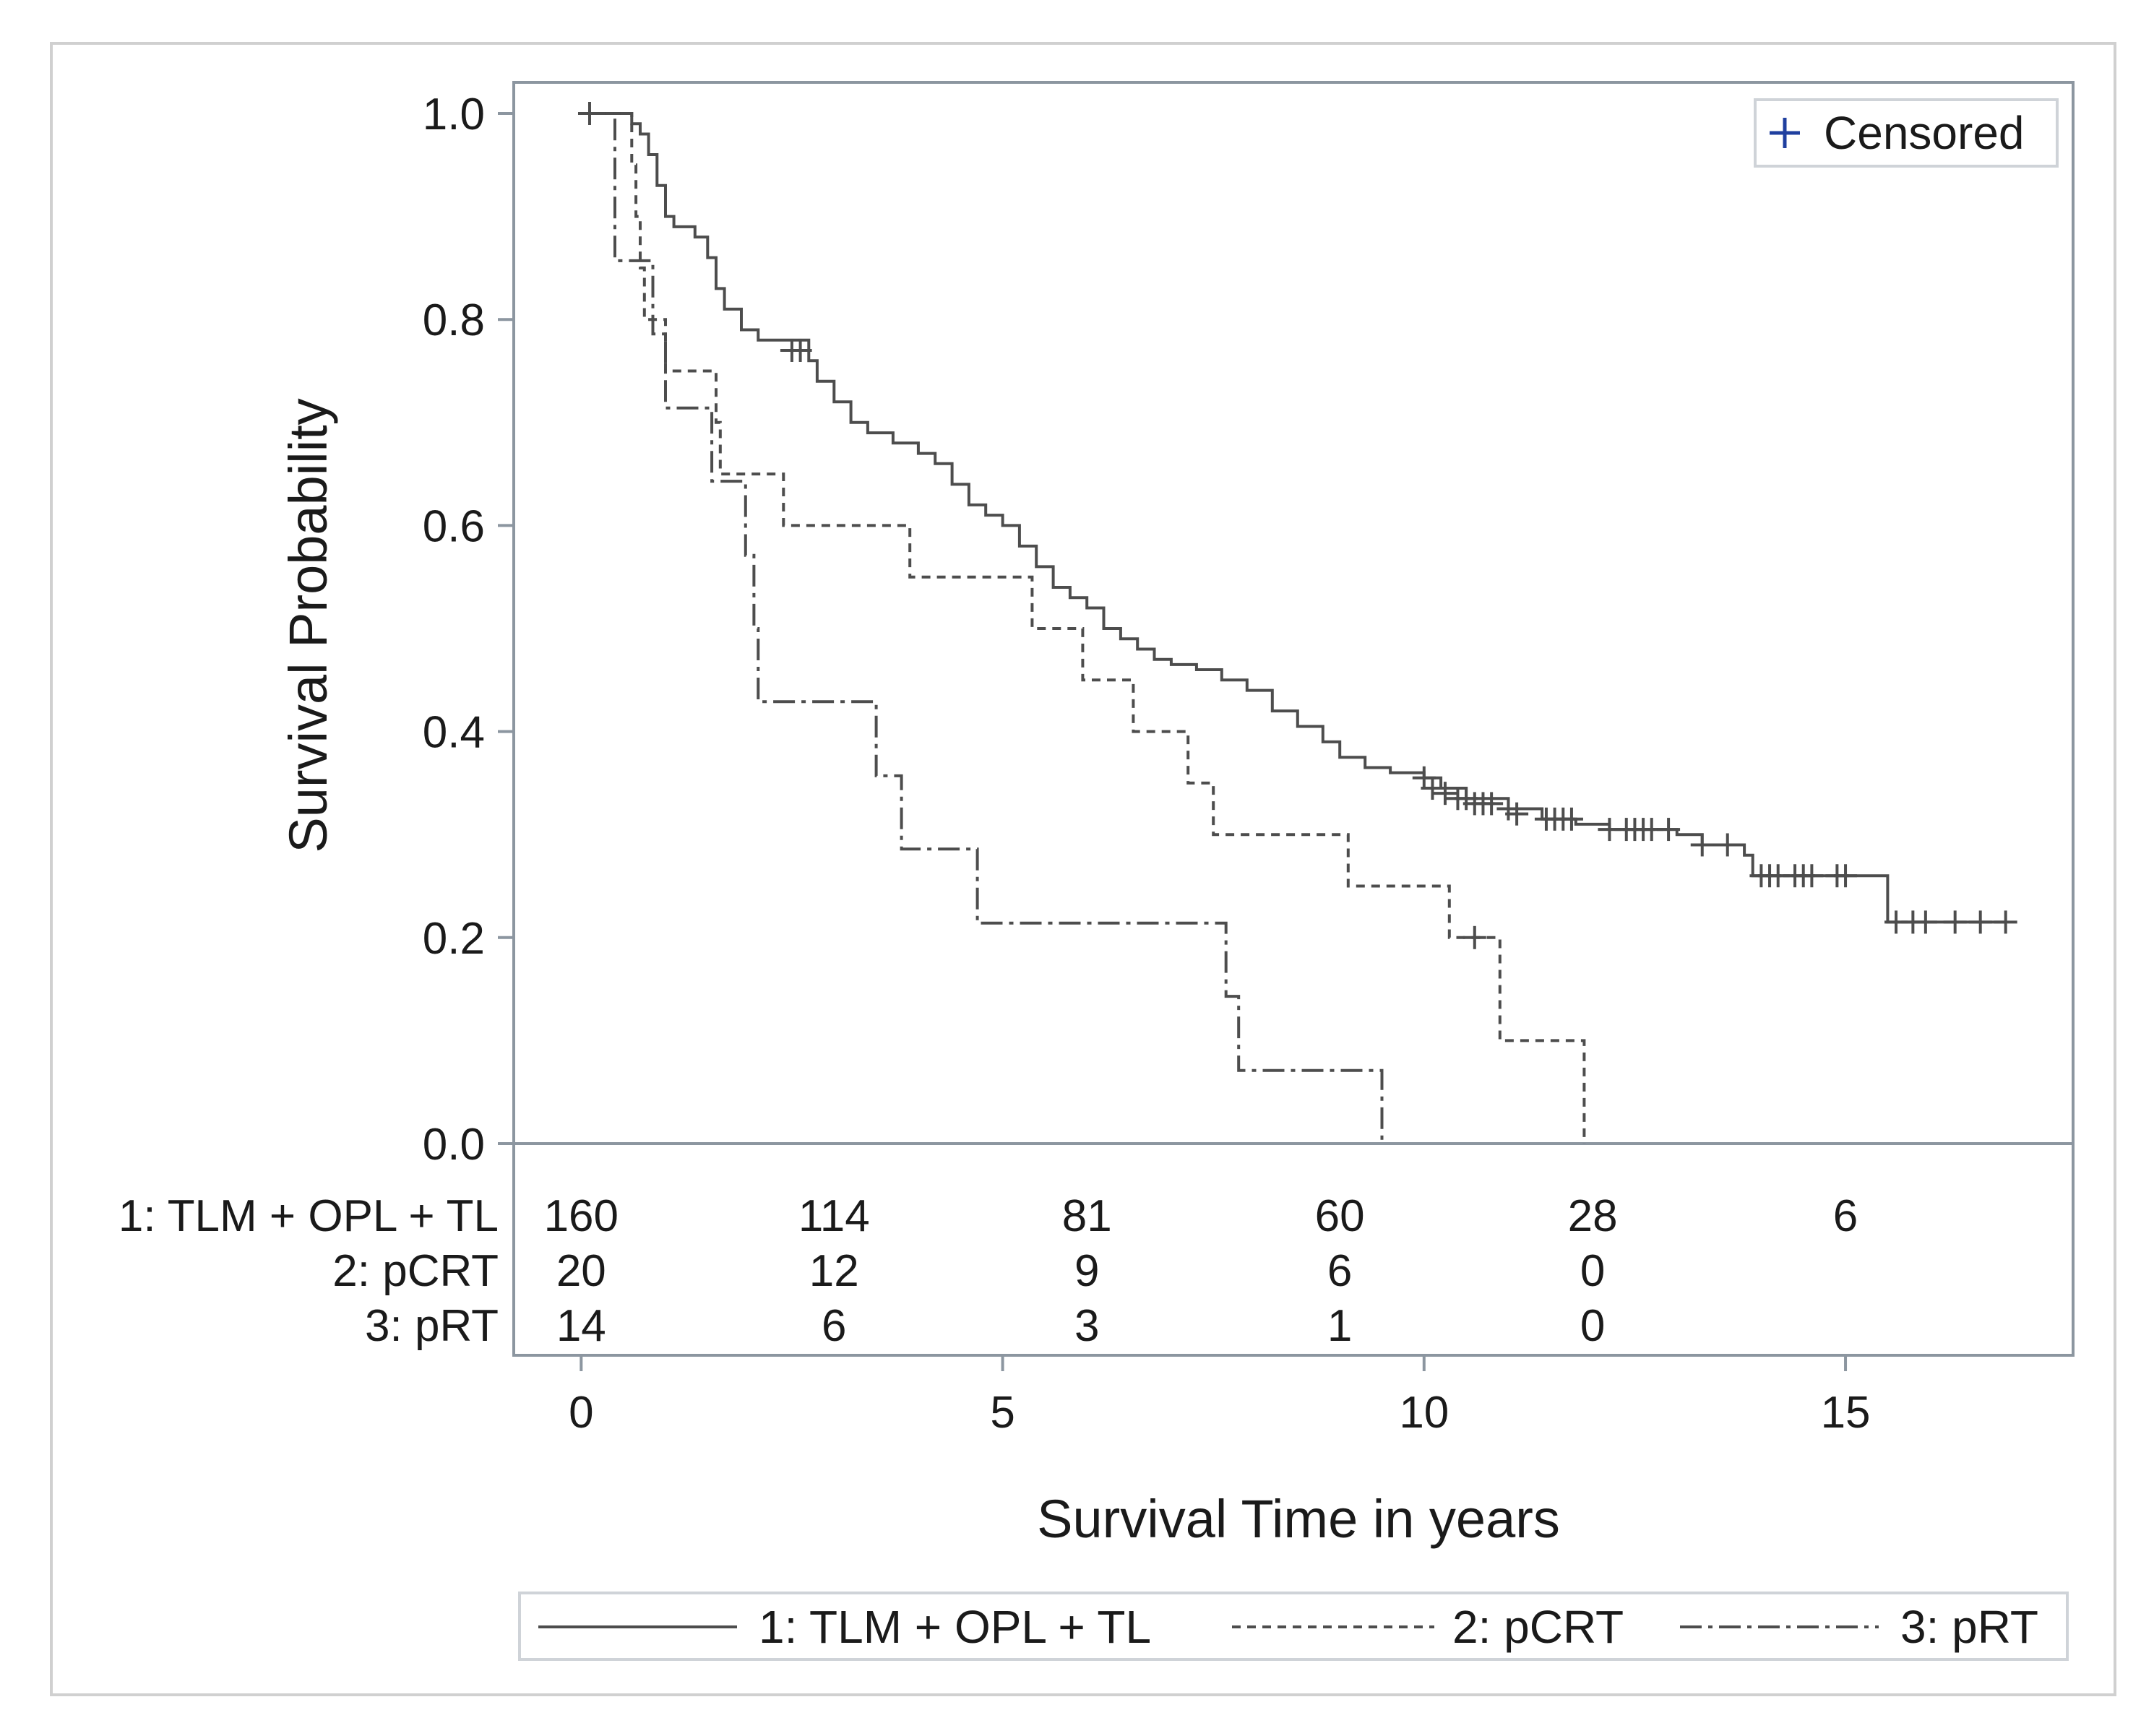  What do you see at coordinates (1087, 1216) in the screenshot?
I see `risk-count: 81` at bounding box center [1087, 1216].